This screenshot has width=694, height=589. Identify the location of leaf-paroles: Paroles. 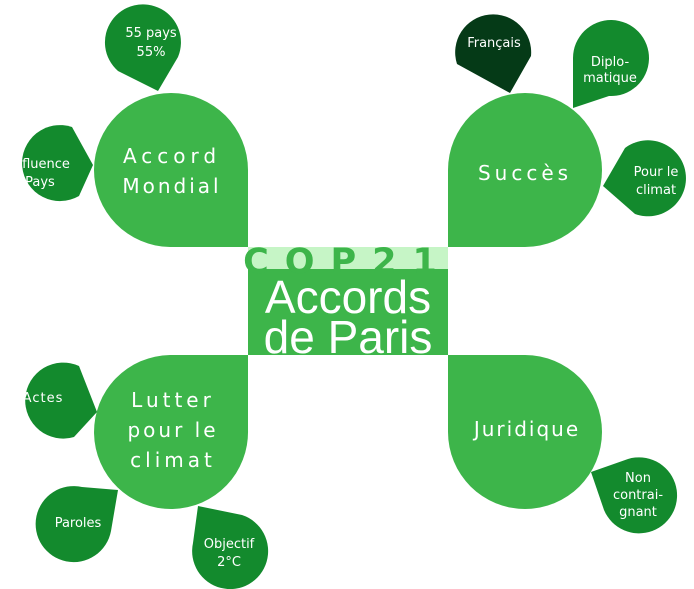
(76, 524).